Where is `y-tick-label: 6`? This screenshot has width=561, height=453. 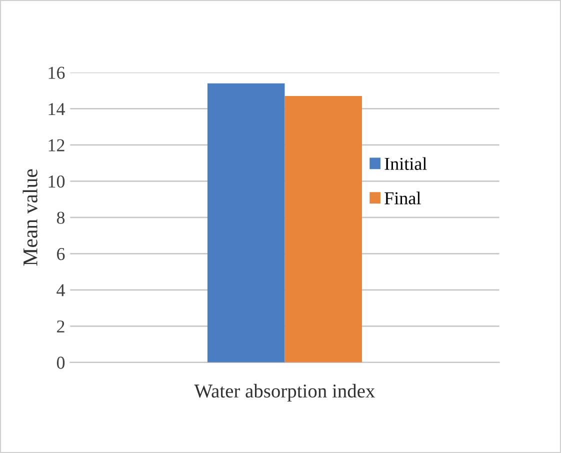 y-tick-label: 6 is located at coordinates (61, 254).